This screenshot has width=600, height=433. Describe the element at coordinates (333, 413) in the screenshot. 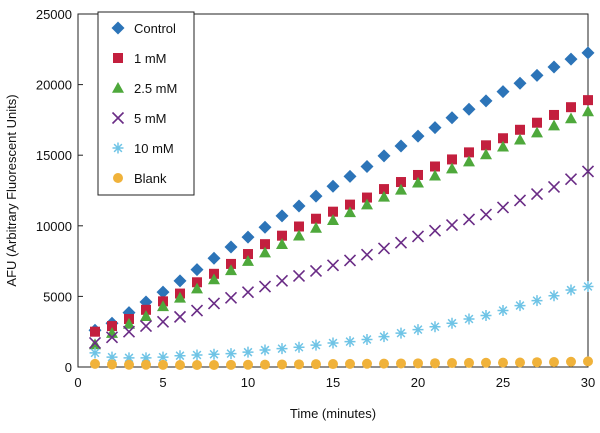

I see `x-axis-title: Time (minutes)` at that location.